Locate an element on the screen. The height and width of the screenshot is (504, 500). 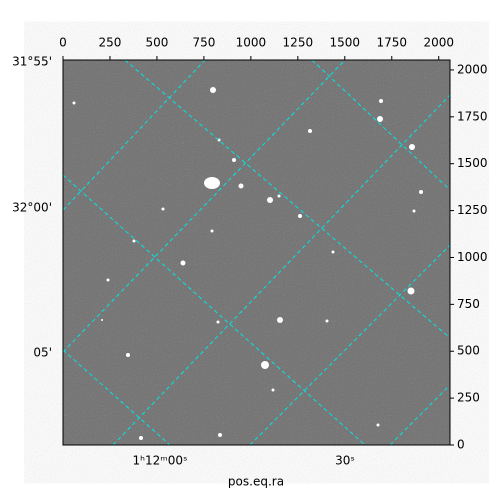
y-tick-label: 1500 is located at coordinates (472, 163).